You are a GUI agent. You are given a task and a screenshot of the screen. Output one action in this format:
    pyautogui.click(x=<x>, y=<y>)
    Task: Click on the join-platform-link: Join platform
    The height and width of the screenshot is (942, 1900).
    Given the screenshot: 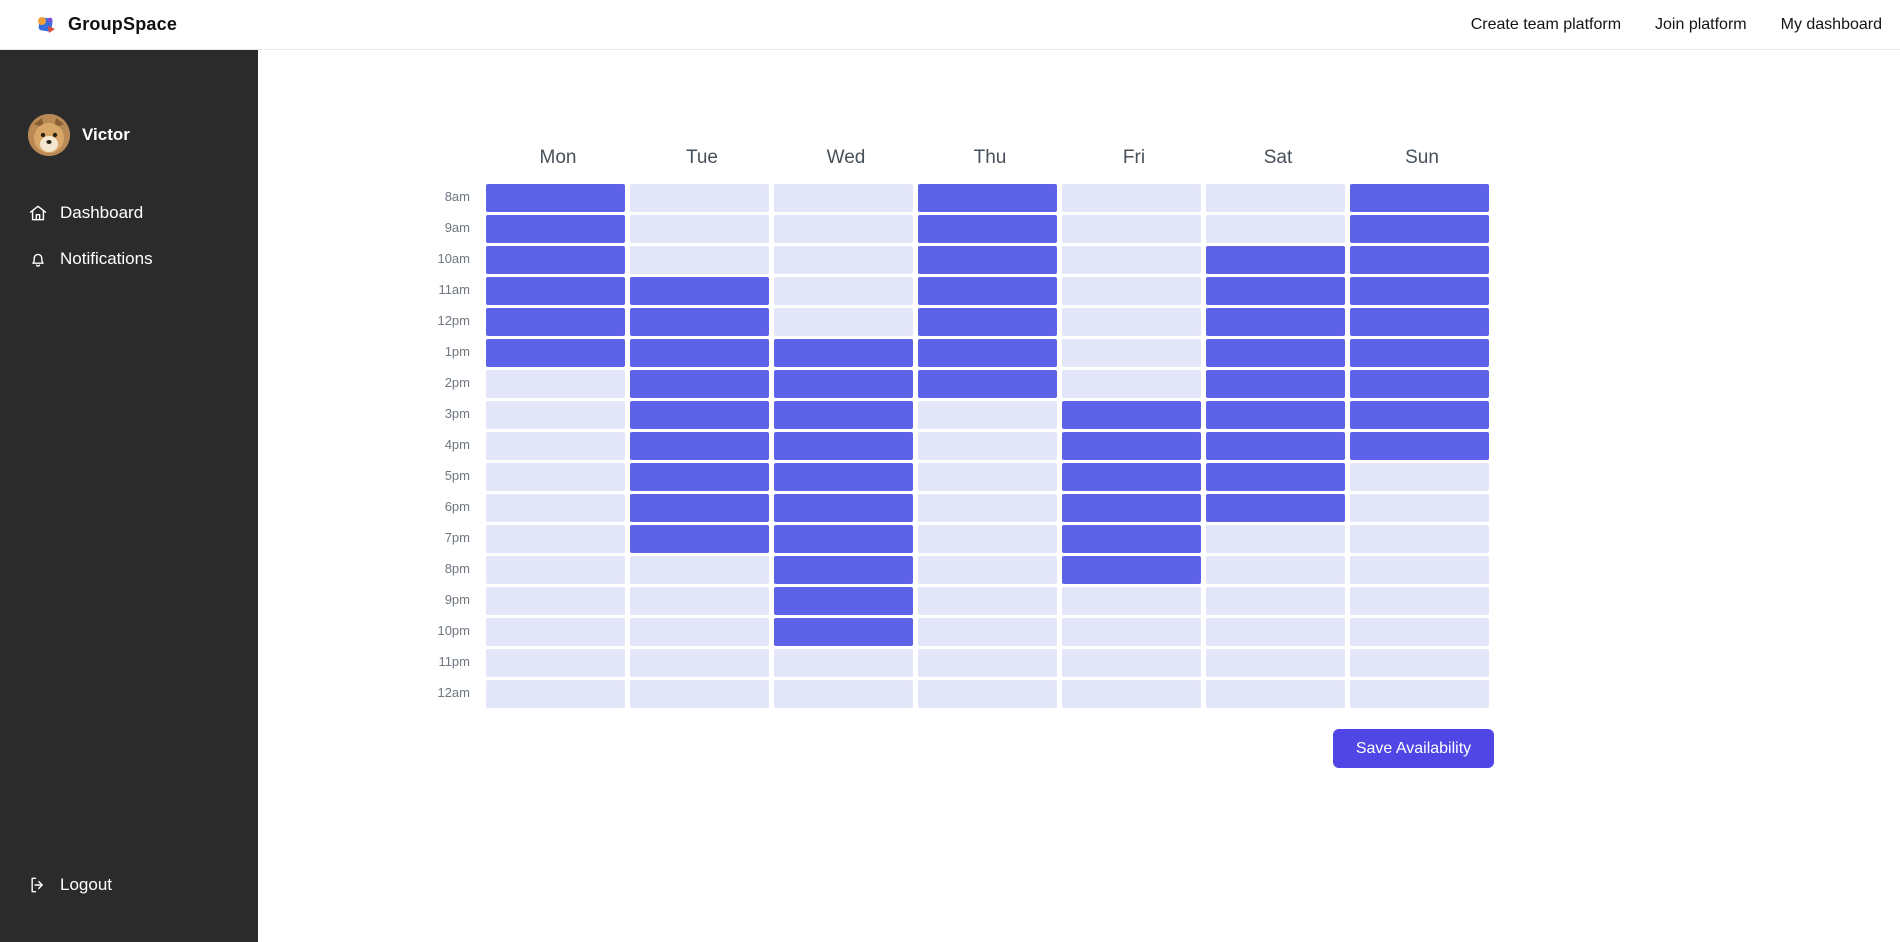 What is the action you would take?
    pyautogui.click(x=1701, y=24)
    